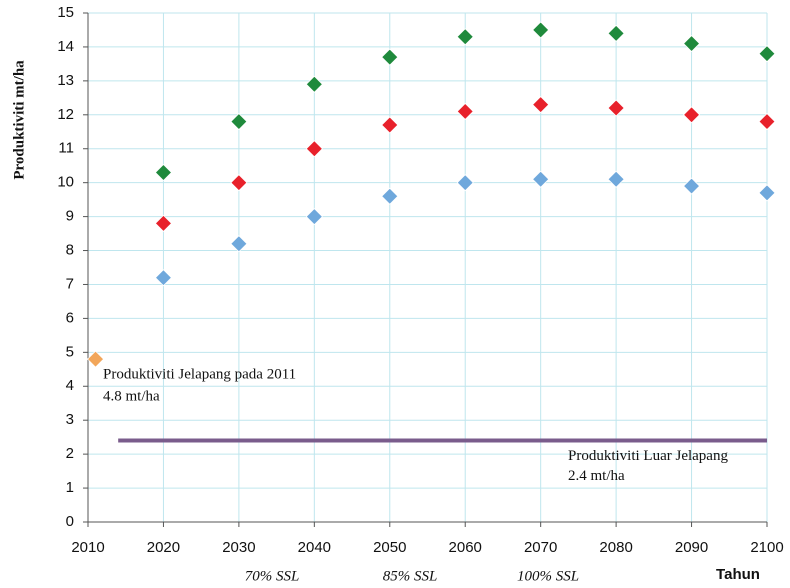 Image resolution: width=790 pixels, height=588 pixels. I want to click on y-tick-label: 6, so click(70, 317).